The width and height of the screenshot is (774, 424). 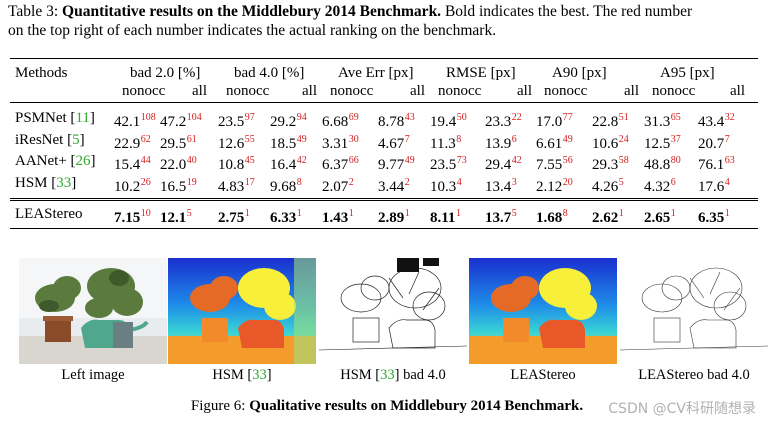 I want to click on table-cell: 2.651, so click(x=660, y=216).